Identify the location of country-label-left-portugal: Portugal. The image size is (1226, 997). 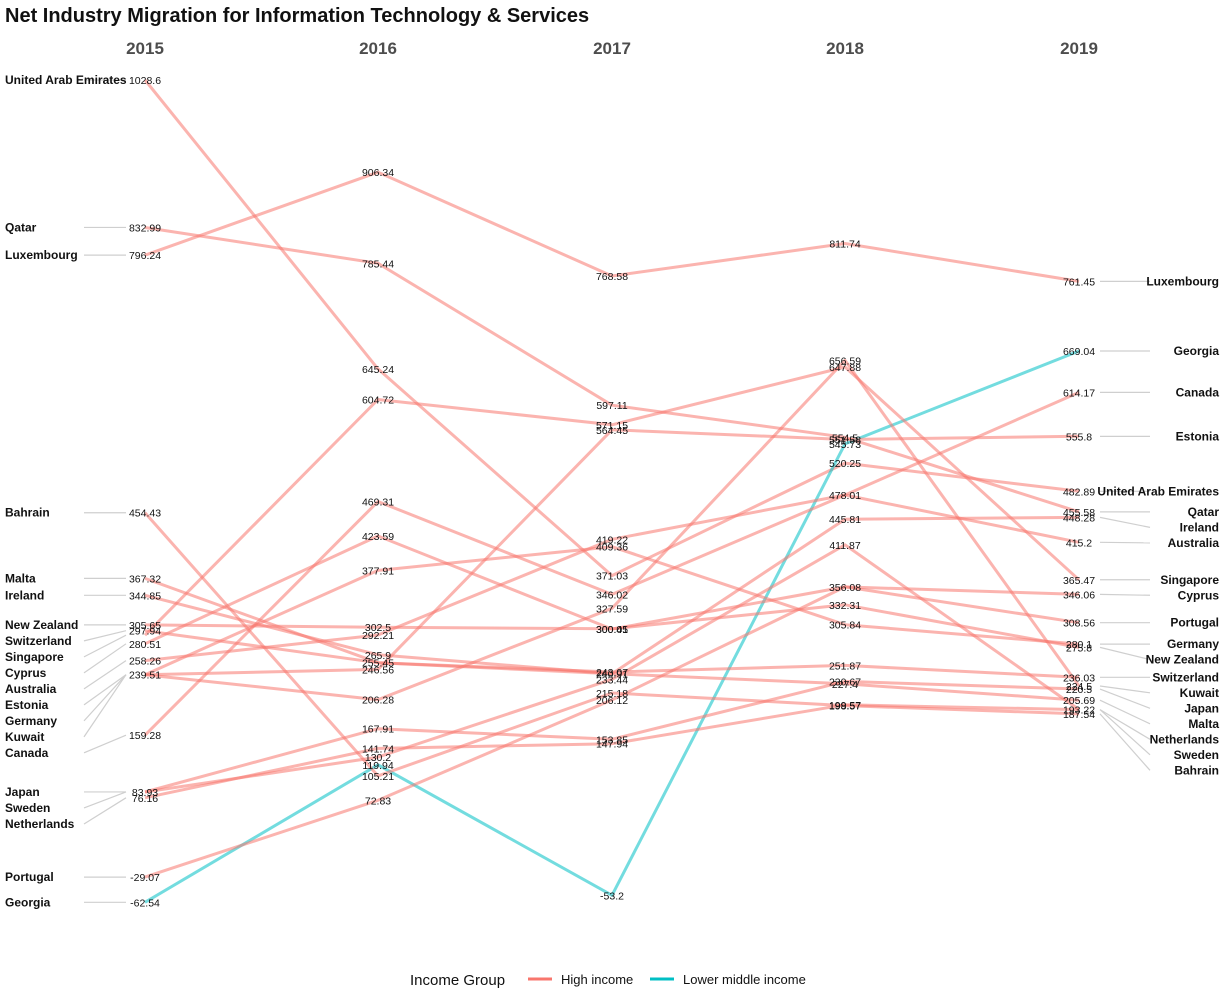
(29, 877).